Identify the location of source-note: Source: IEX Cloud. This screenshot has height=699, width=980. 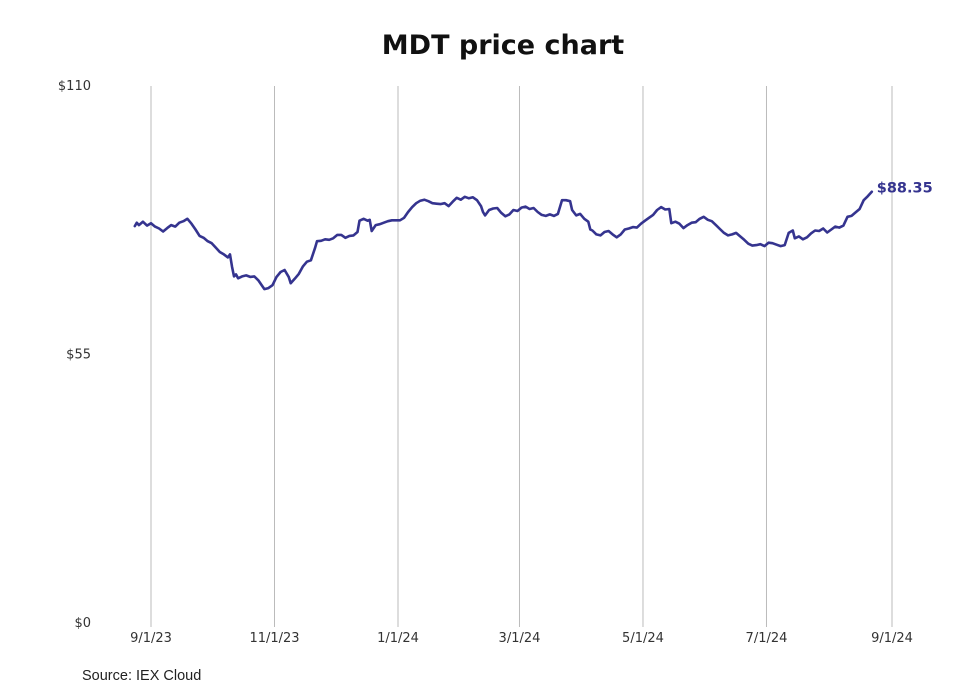
(142, 676).